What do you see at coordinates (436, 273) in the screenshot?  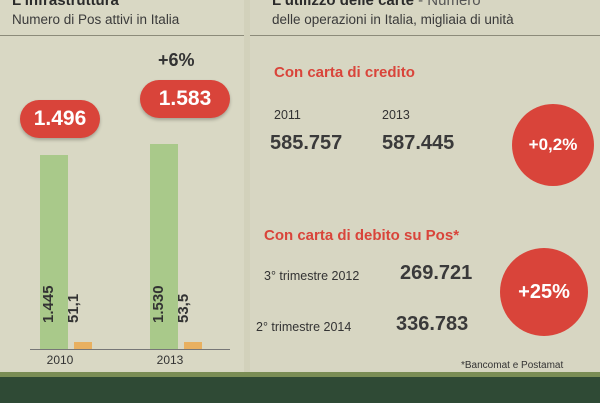 I see `debit-value-1: 269.721` at bounding box center [436, 273].